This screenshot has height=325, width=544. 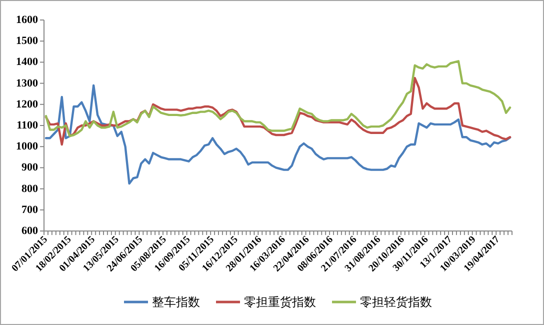 What do you see at coordinates (280, 302) in the screenshot?
I see `legend-label: 零担重货指数` at bounding box center [280, 302].